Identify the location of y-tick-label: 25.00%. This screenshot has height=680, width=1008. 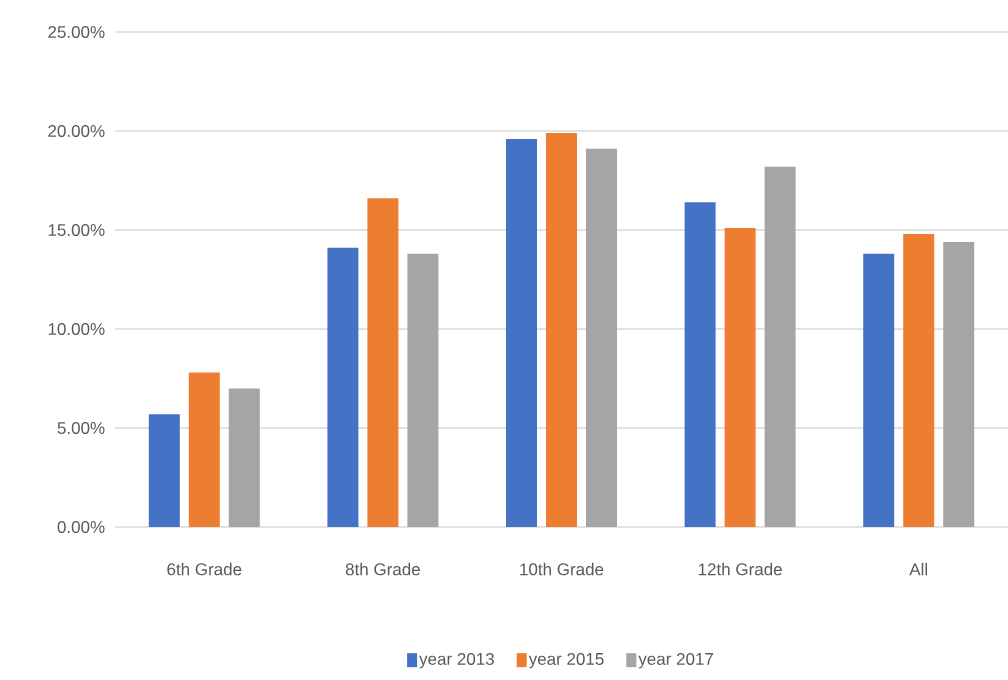
(76, 32).